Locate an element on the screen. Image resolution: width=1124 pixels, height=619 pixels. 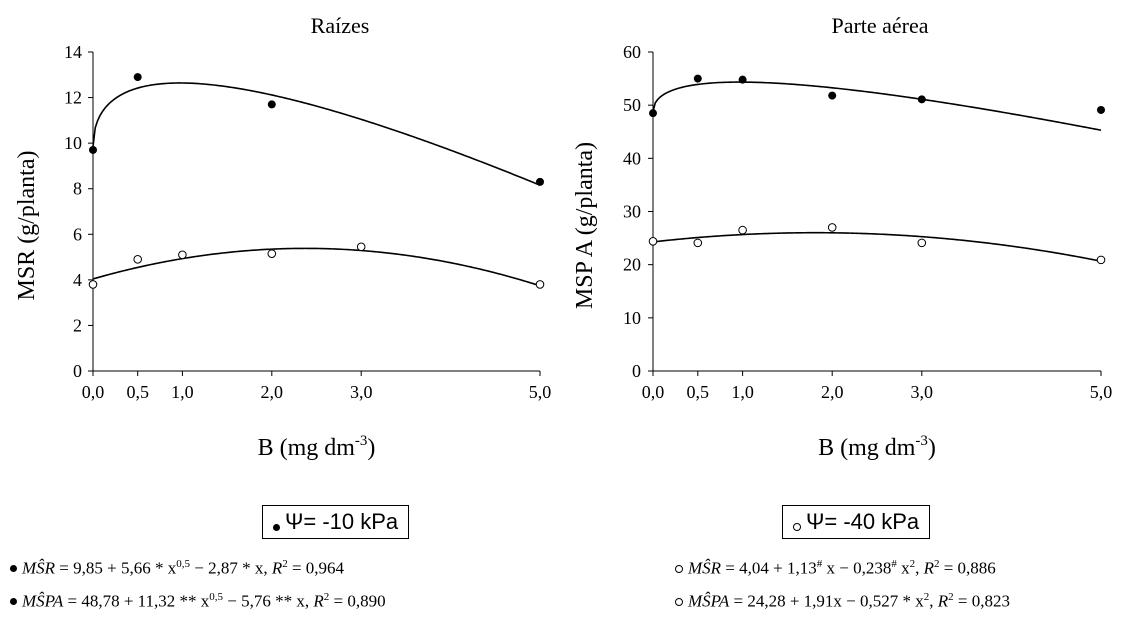
chart-title: Parte aérea is located at coordinates (879, 25).